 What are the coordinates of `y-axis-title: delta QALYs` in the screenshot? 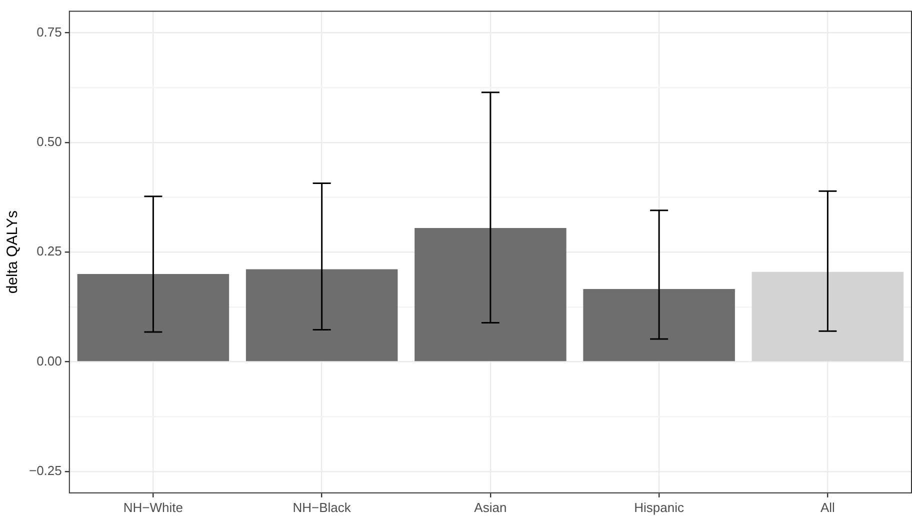 It's located at (13, 252).